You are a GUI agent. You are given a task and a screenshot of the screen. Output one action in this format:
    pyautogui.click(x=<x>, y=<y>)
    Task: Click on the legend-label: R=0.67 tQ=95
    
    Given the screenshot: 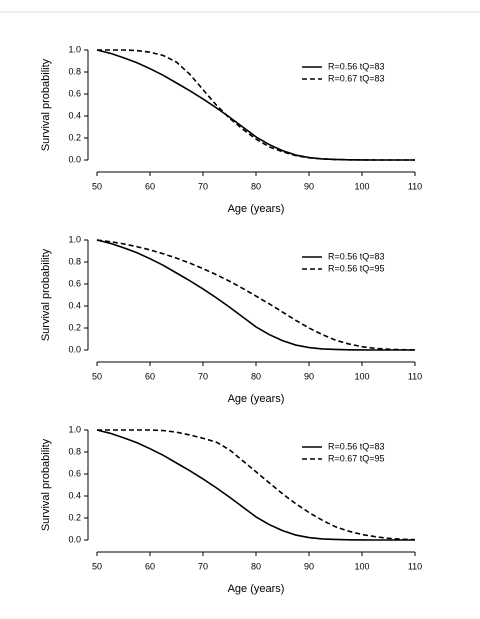 What is the action you would take?
    pyautogui.click(x=356, y=458)
    